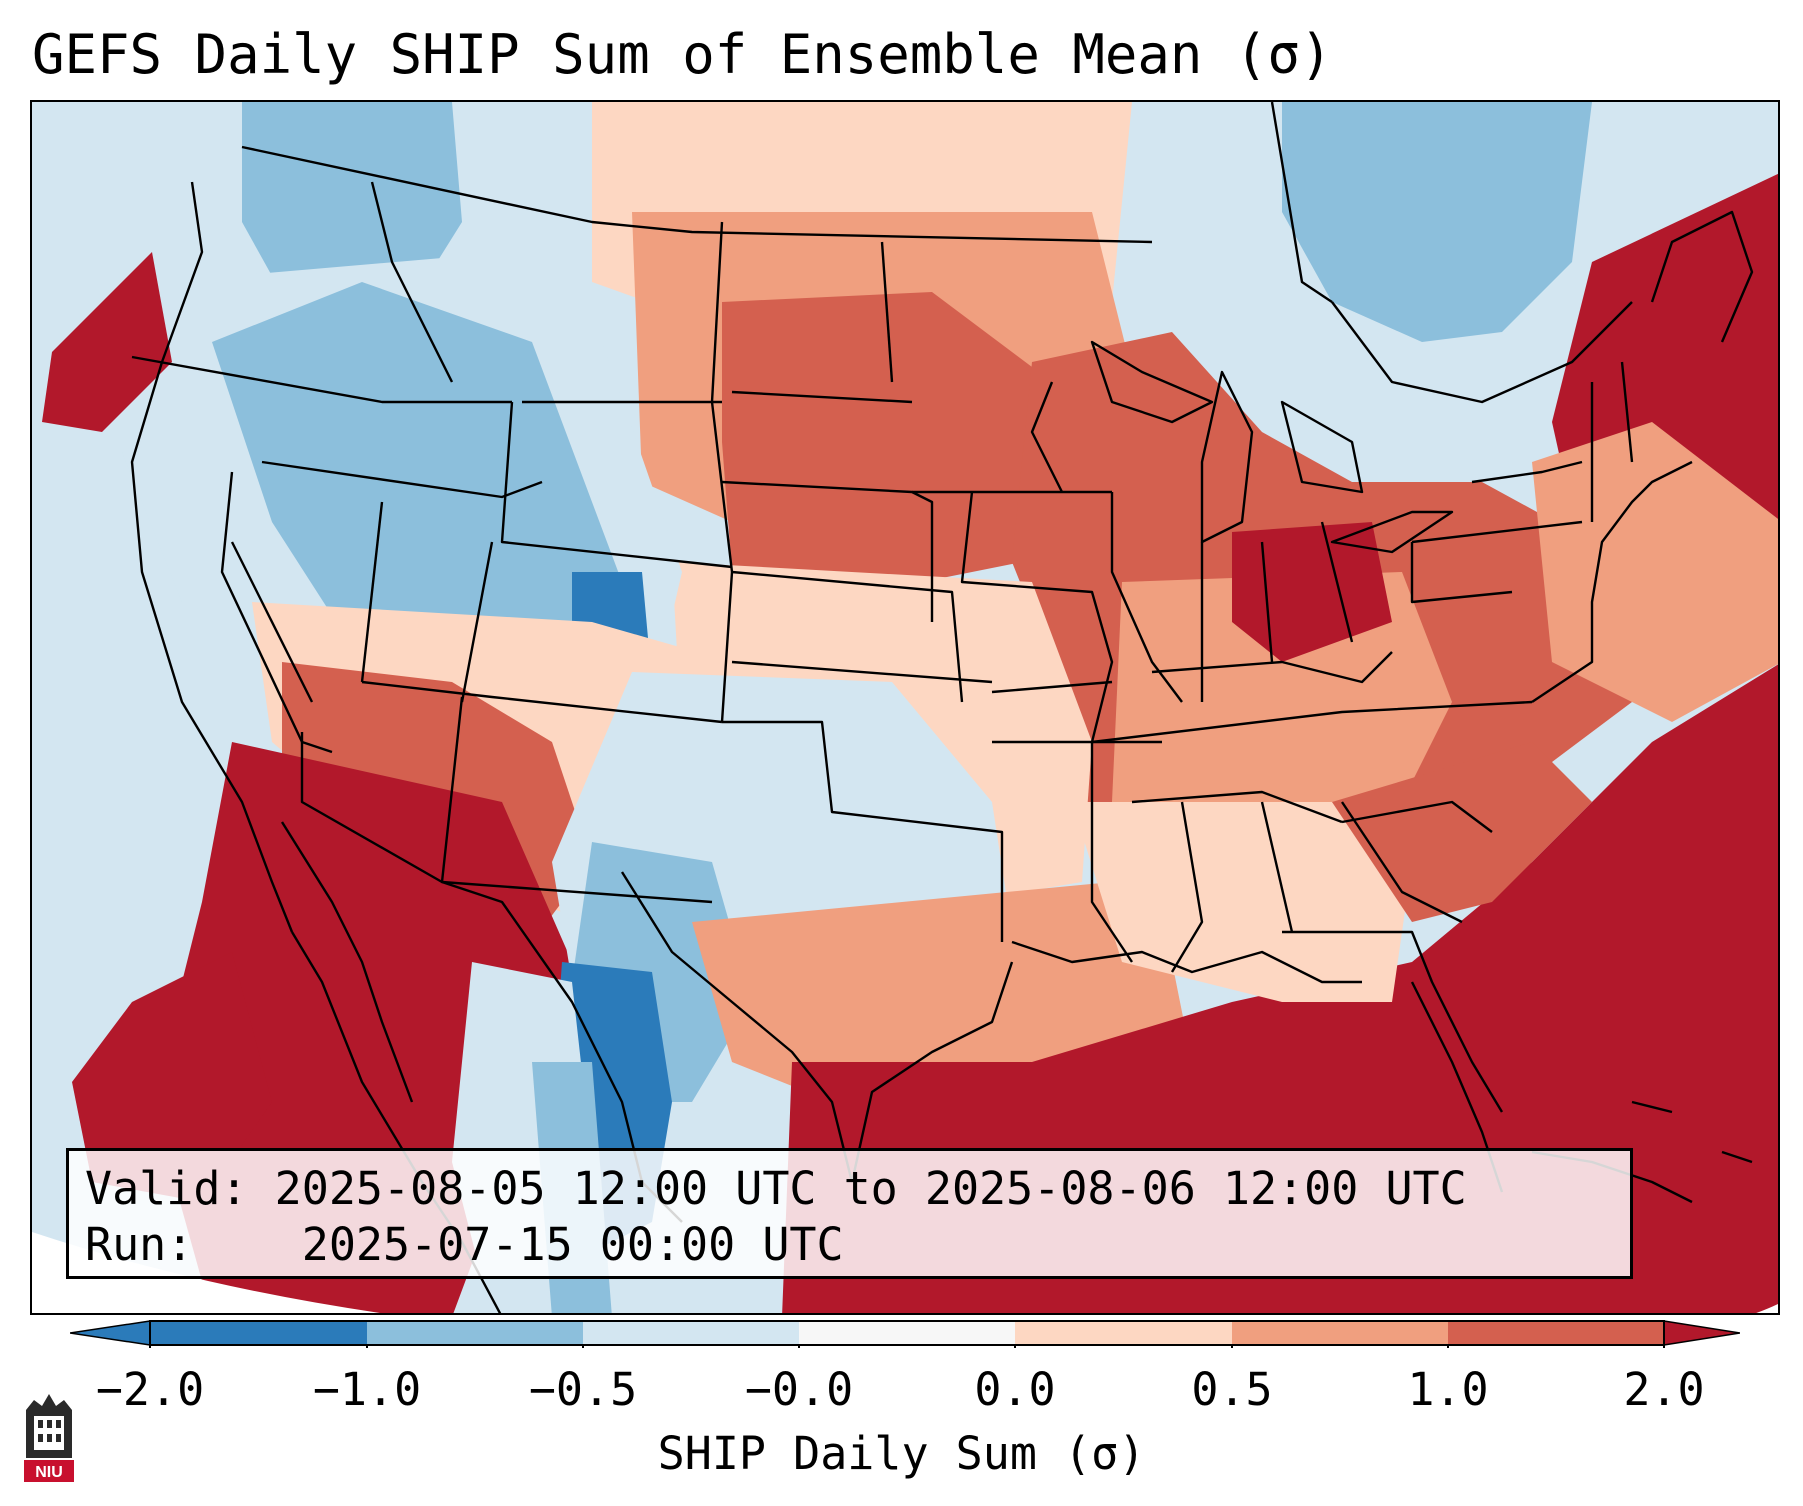 The image size is (1803, 1506). Describe the element at coordinates (799, 1389) in the screenshot. I see `colorbar-tick-label: −0.0` at that location.